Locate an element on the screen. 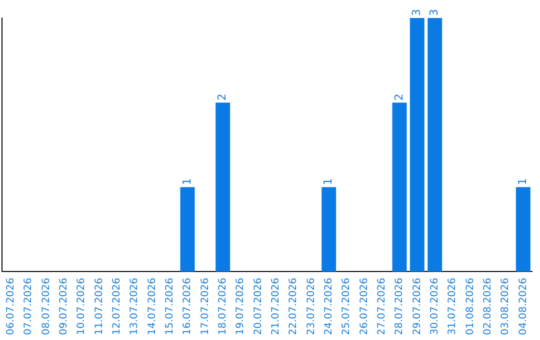  x-tick-label: 12.07.2026 is located at coordinates (116, 307).